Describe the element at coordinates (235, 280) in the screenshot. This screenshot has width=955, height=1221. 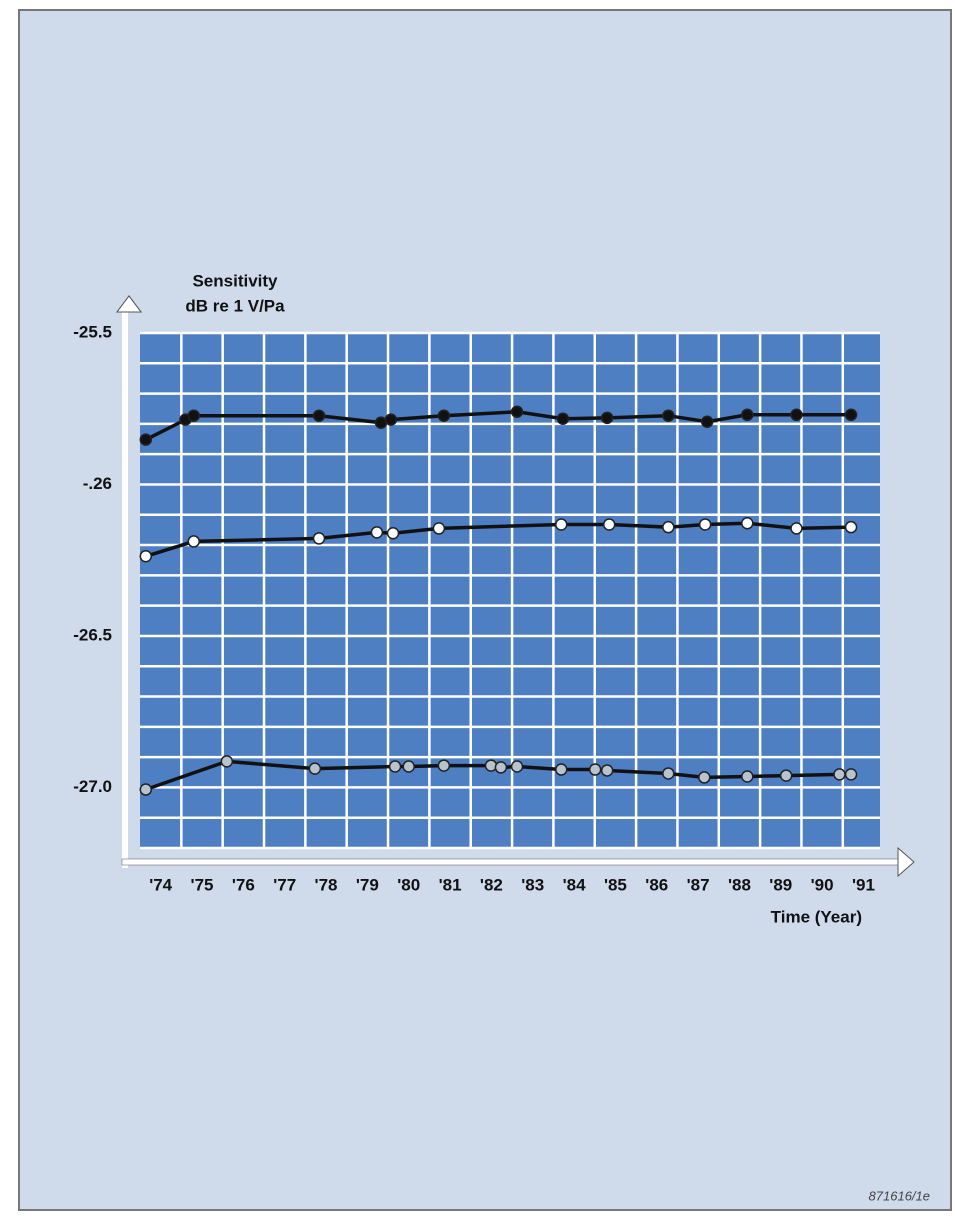
I see `y-axis-label: Sensitivity` at that location.